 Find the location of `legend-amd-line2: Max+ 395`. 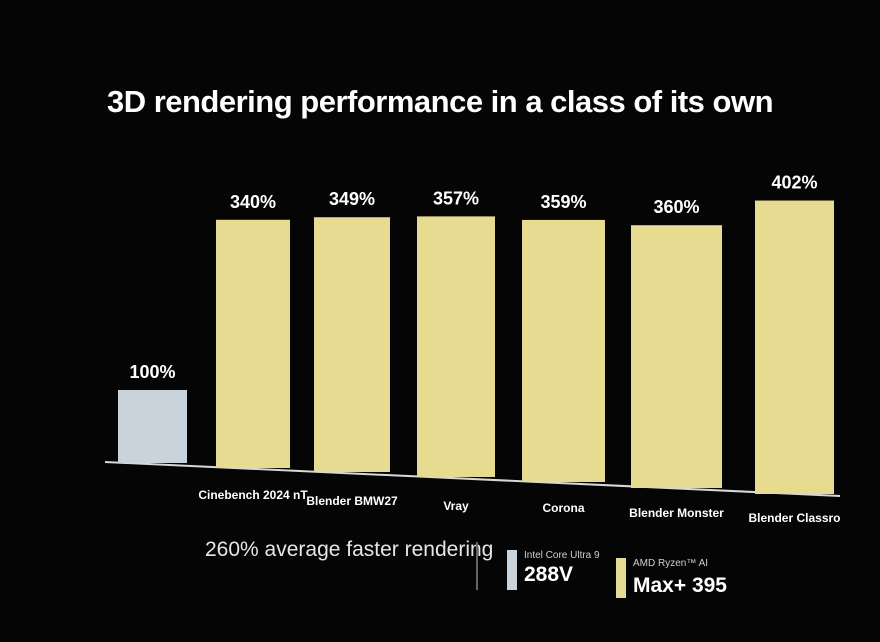

legend-amd-line2: Max+ 395 is located at coordinates (680, 585).